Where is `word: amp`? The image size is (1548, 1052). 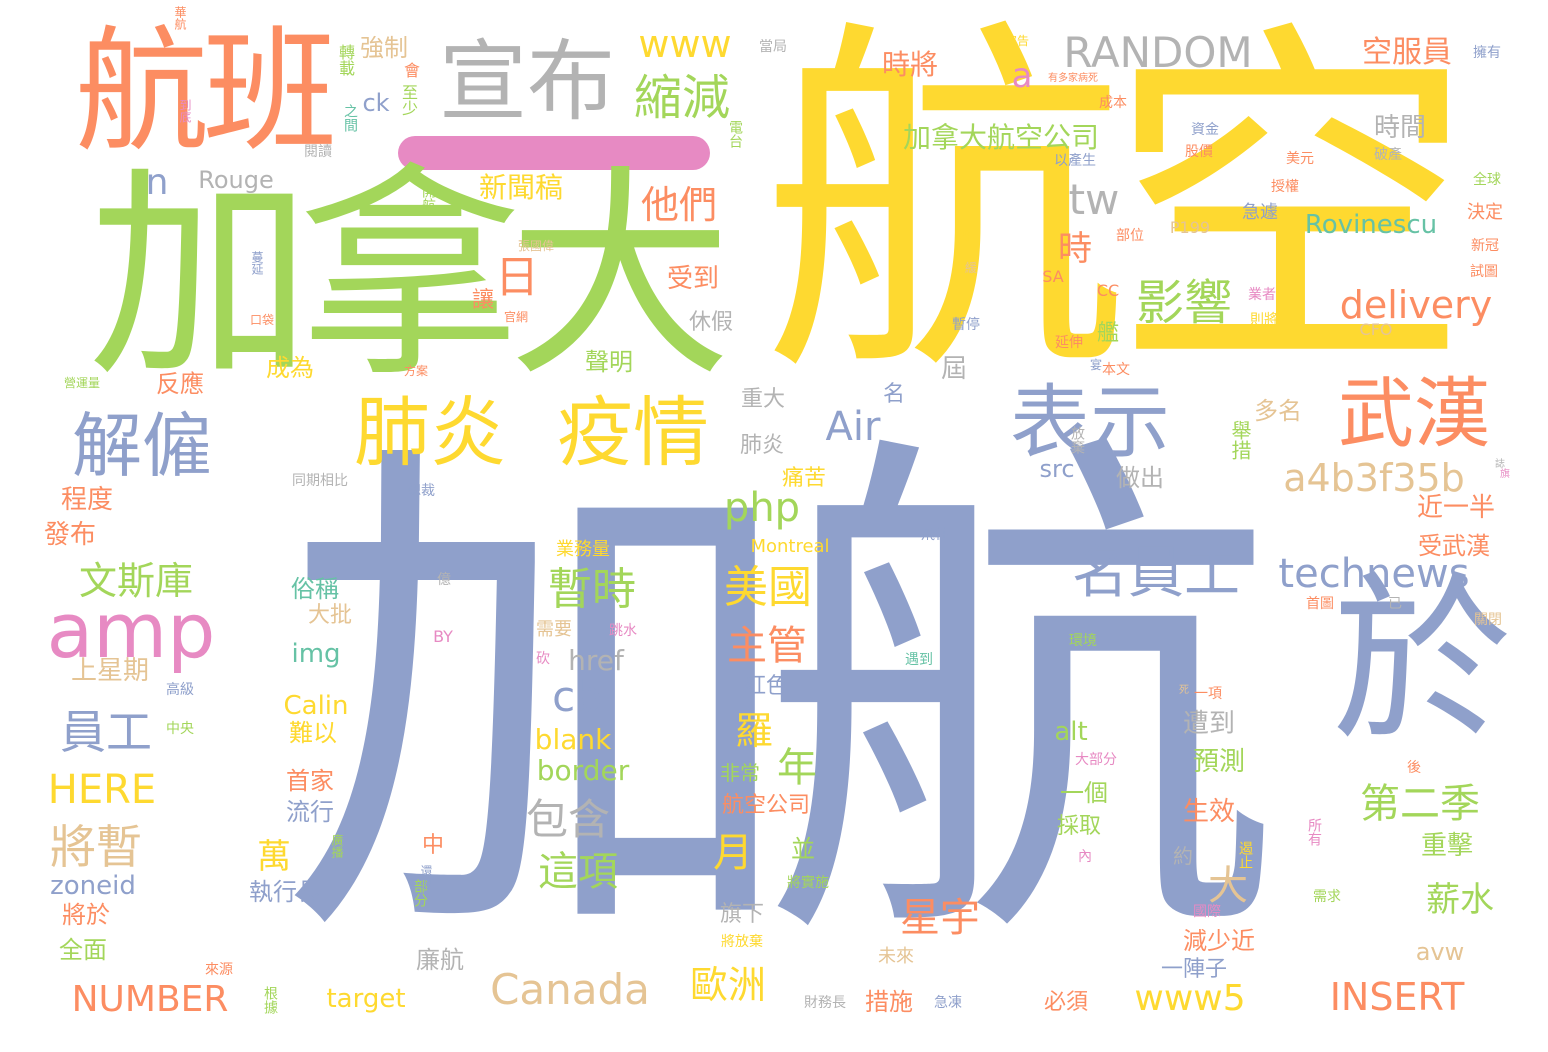 word: amp is located at coordinates (131, 630).